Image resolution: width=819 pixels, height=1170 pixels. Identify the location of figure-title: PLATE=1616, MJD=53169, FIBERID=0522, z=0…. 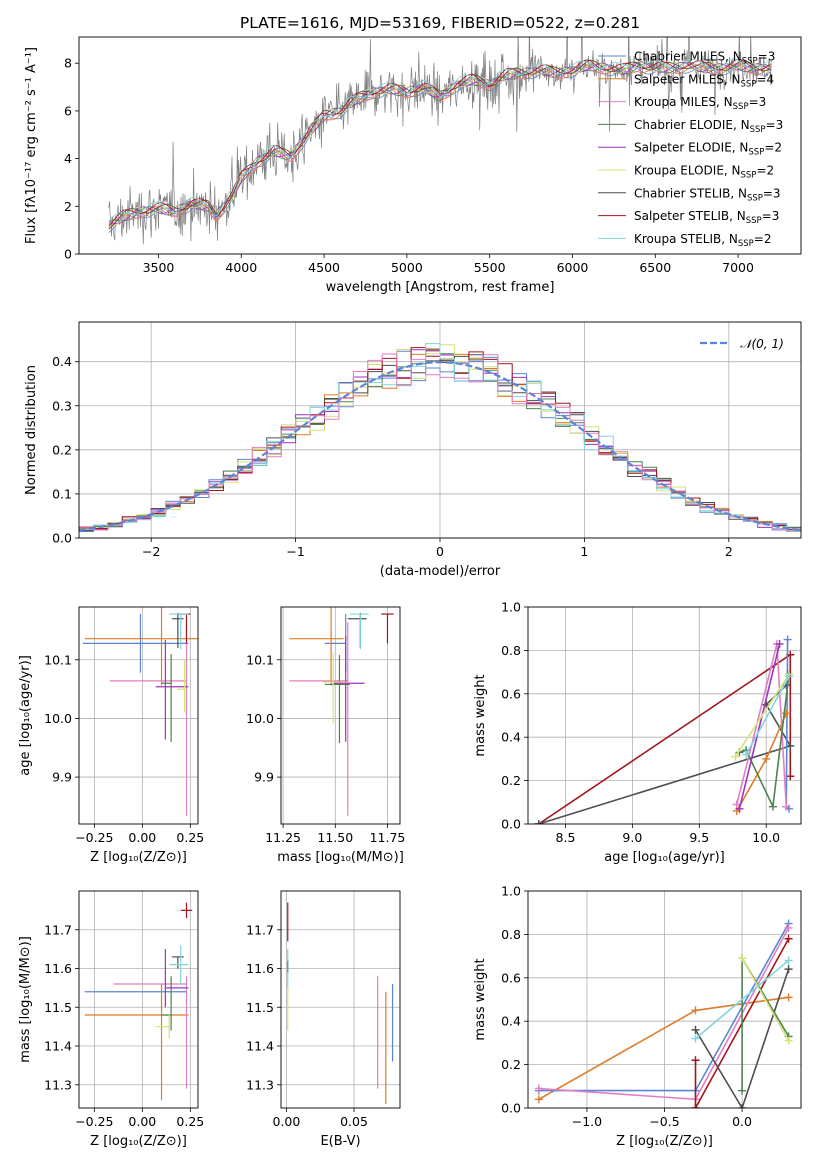
(440, 23).